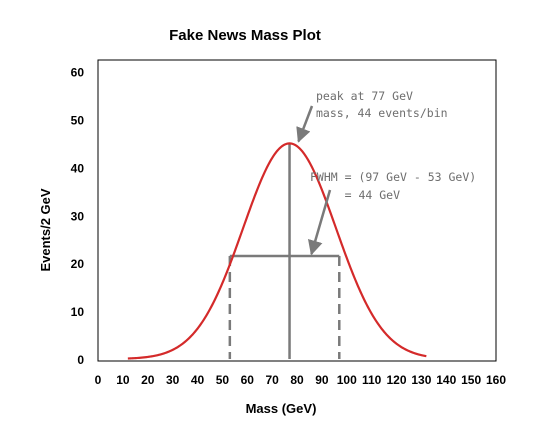 The width and height of the screenshot is (544, 424). I want to click on x-tick-label: 50, so click(223, 380).